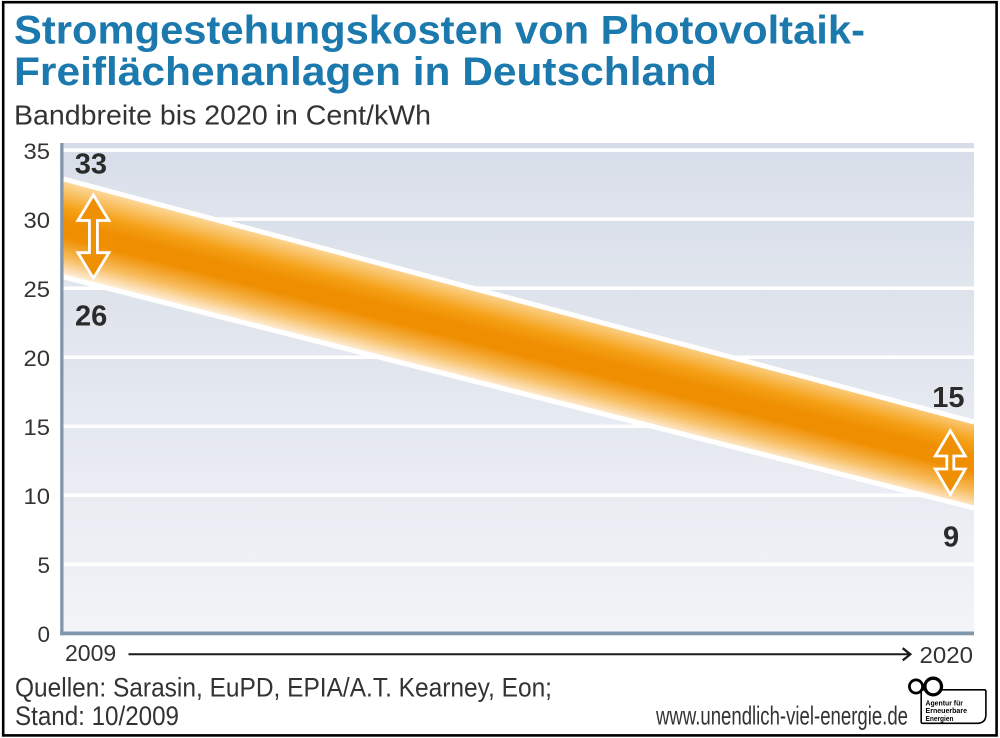 The height and width of the screenshot is (738, 1000). I want to click on svg-text: www.unendlich-viel-energie.de, so click(781, 716).